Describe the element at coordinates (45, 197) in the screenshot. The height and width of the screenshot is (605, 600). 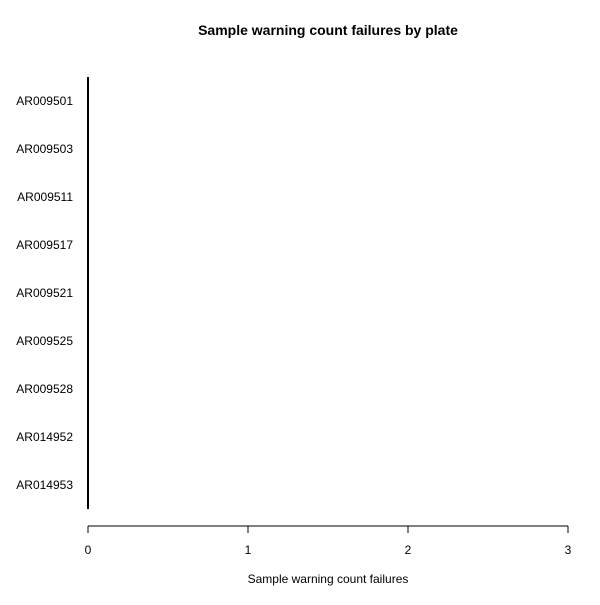
I see `y-tick-label: AR009511` at that location.